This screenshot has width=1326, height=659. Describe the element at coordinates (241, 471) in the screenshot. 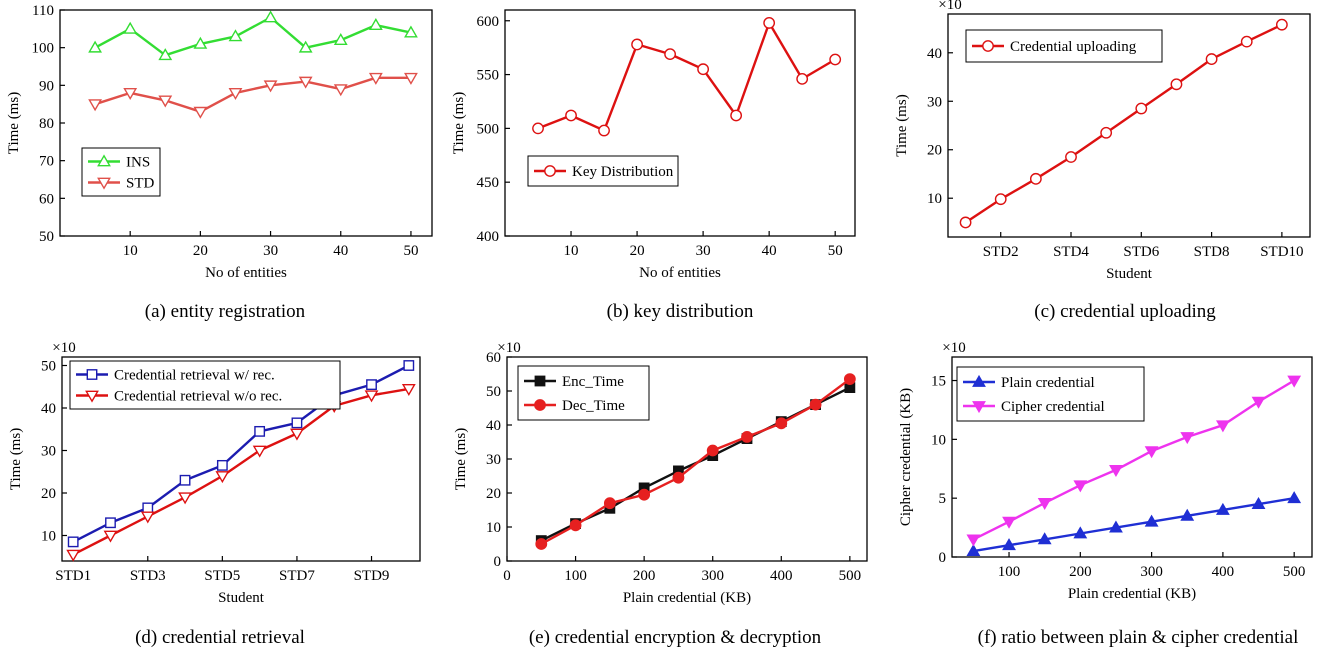

I see `chart-d-series-1-line` at that location.